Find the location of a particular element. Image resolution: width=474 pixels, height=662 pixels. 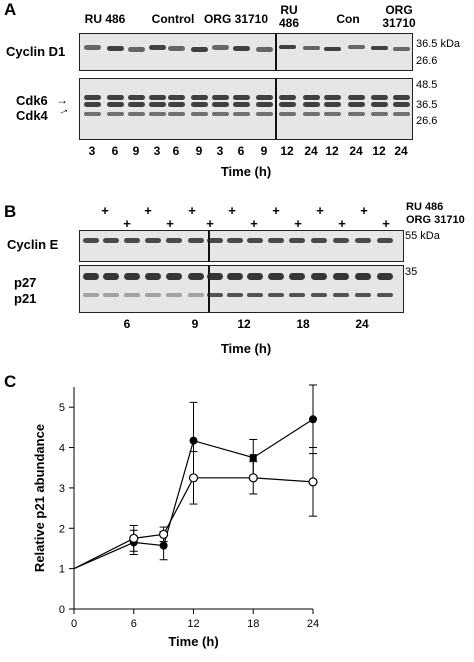

y-axis-label: Relative p21 abundance is located at coordinates (39, 498).